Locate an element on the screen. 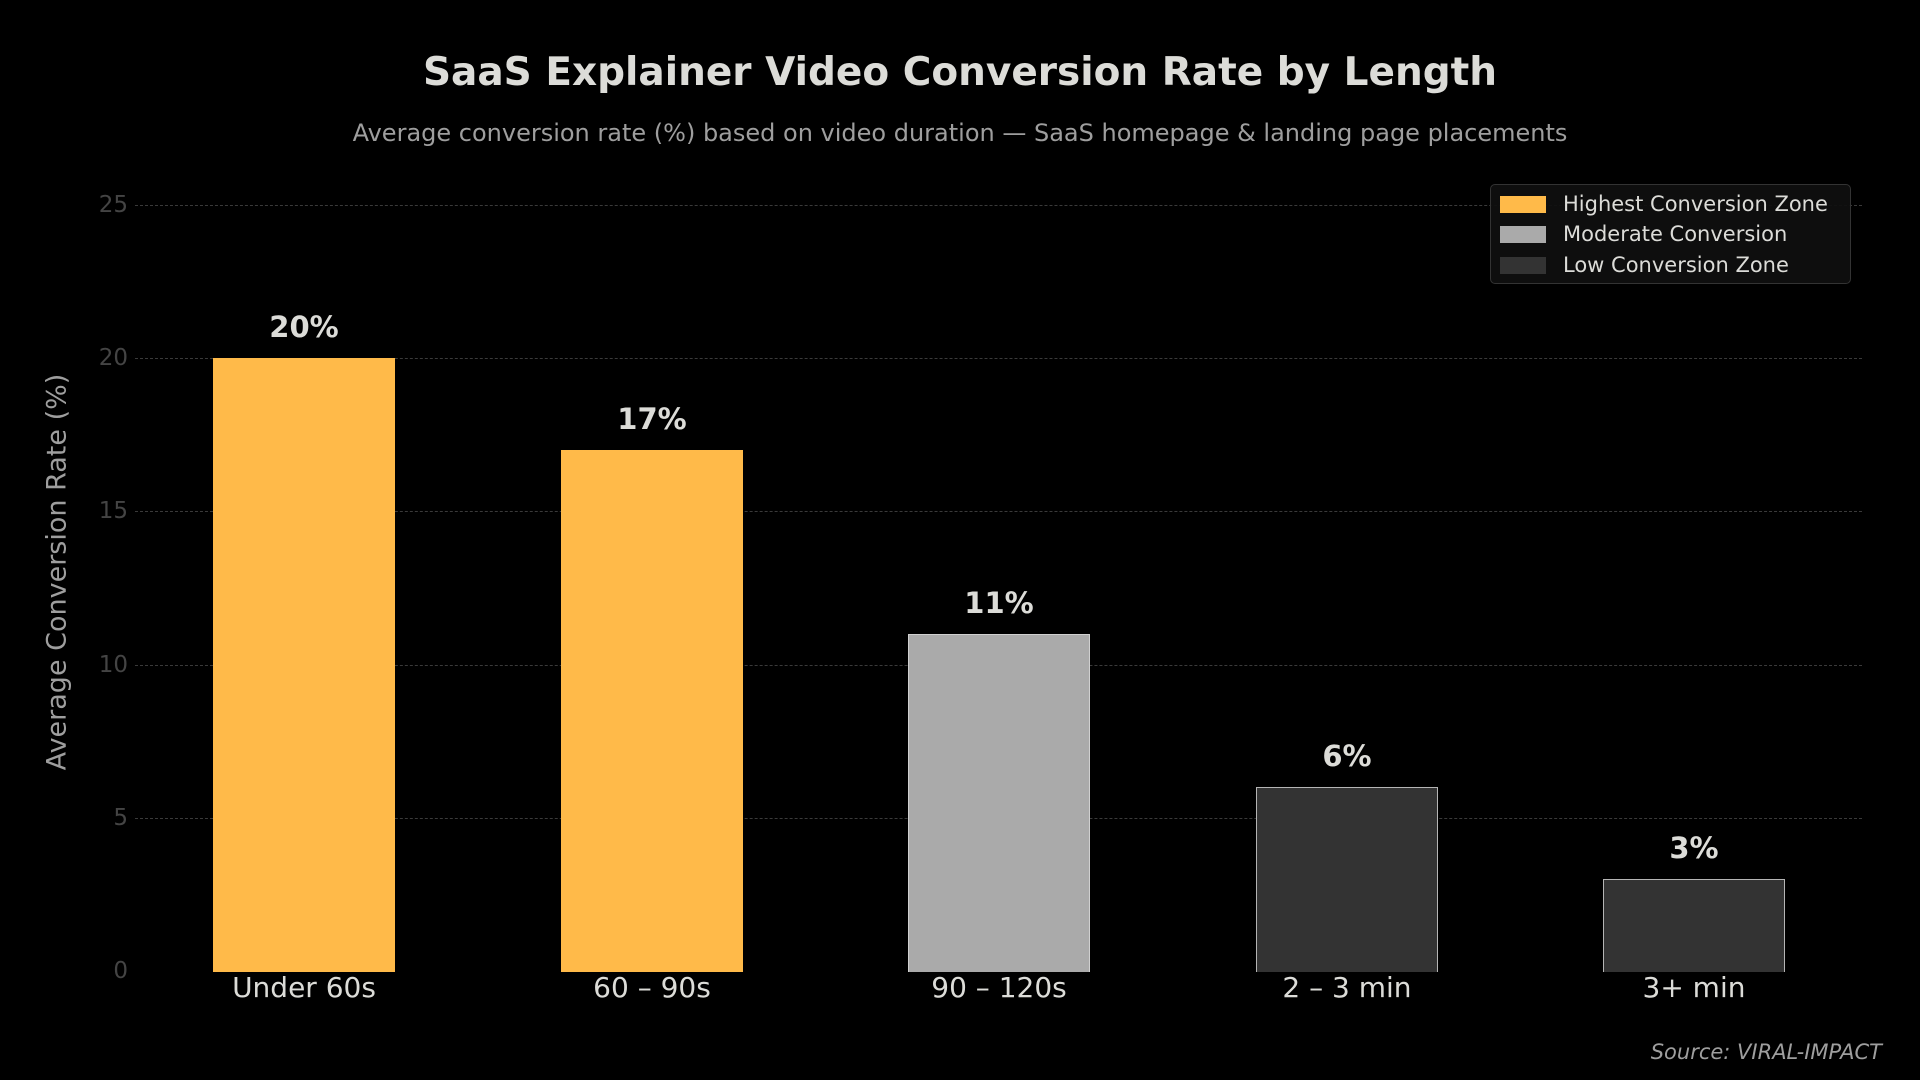 This screenshot has height=1080, width=1920. legend-label: Highest Conversion Zone is located at coordinates (1695, 204).